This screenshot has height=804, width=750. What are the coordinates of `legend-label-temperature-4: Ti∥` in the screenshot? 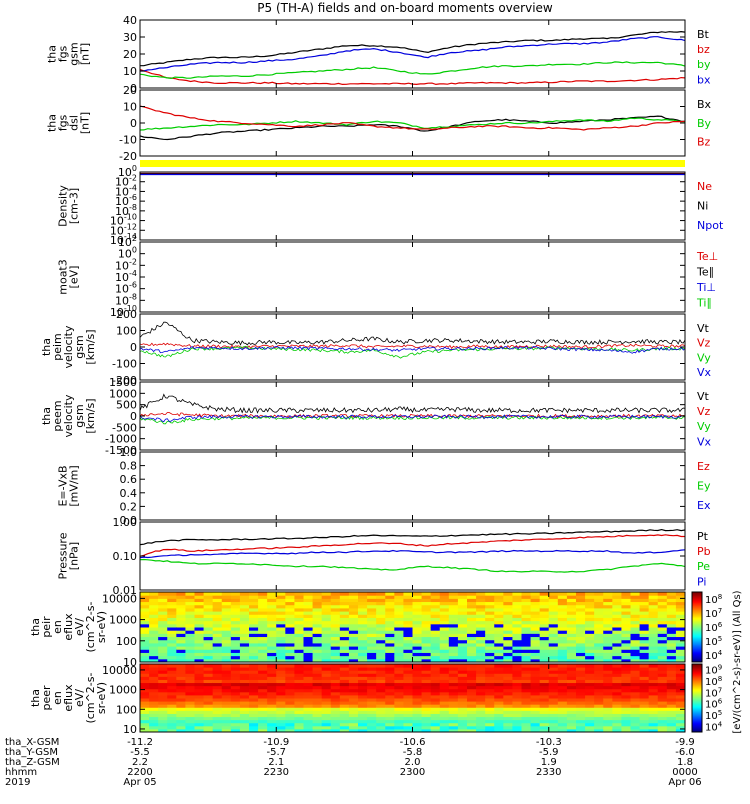 It's located at (704, 303).